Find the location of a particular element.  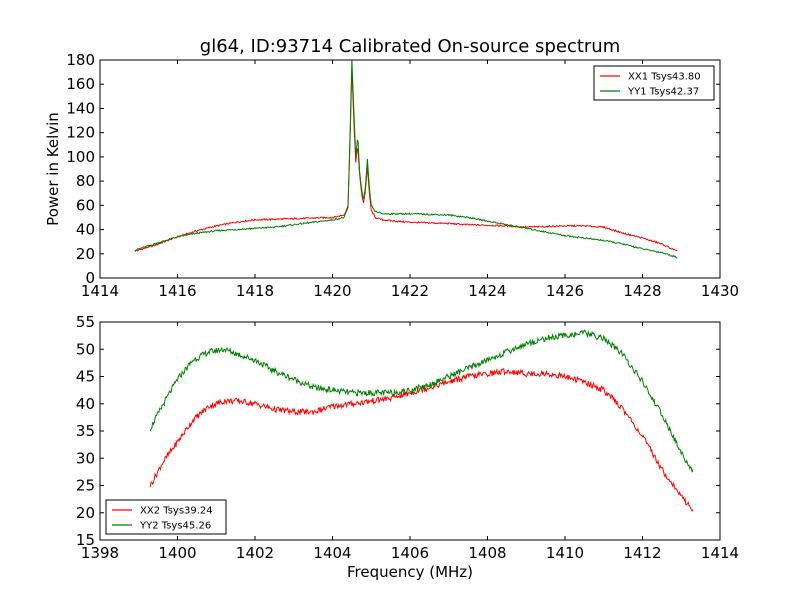

legend-entry: YY1 Tsys42.37 is located at coordinates (663, 92).